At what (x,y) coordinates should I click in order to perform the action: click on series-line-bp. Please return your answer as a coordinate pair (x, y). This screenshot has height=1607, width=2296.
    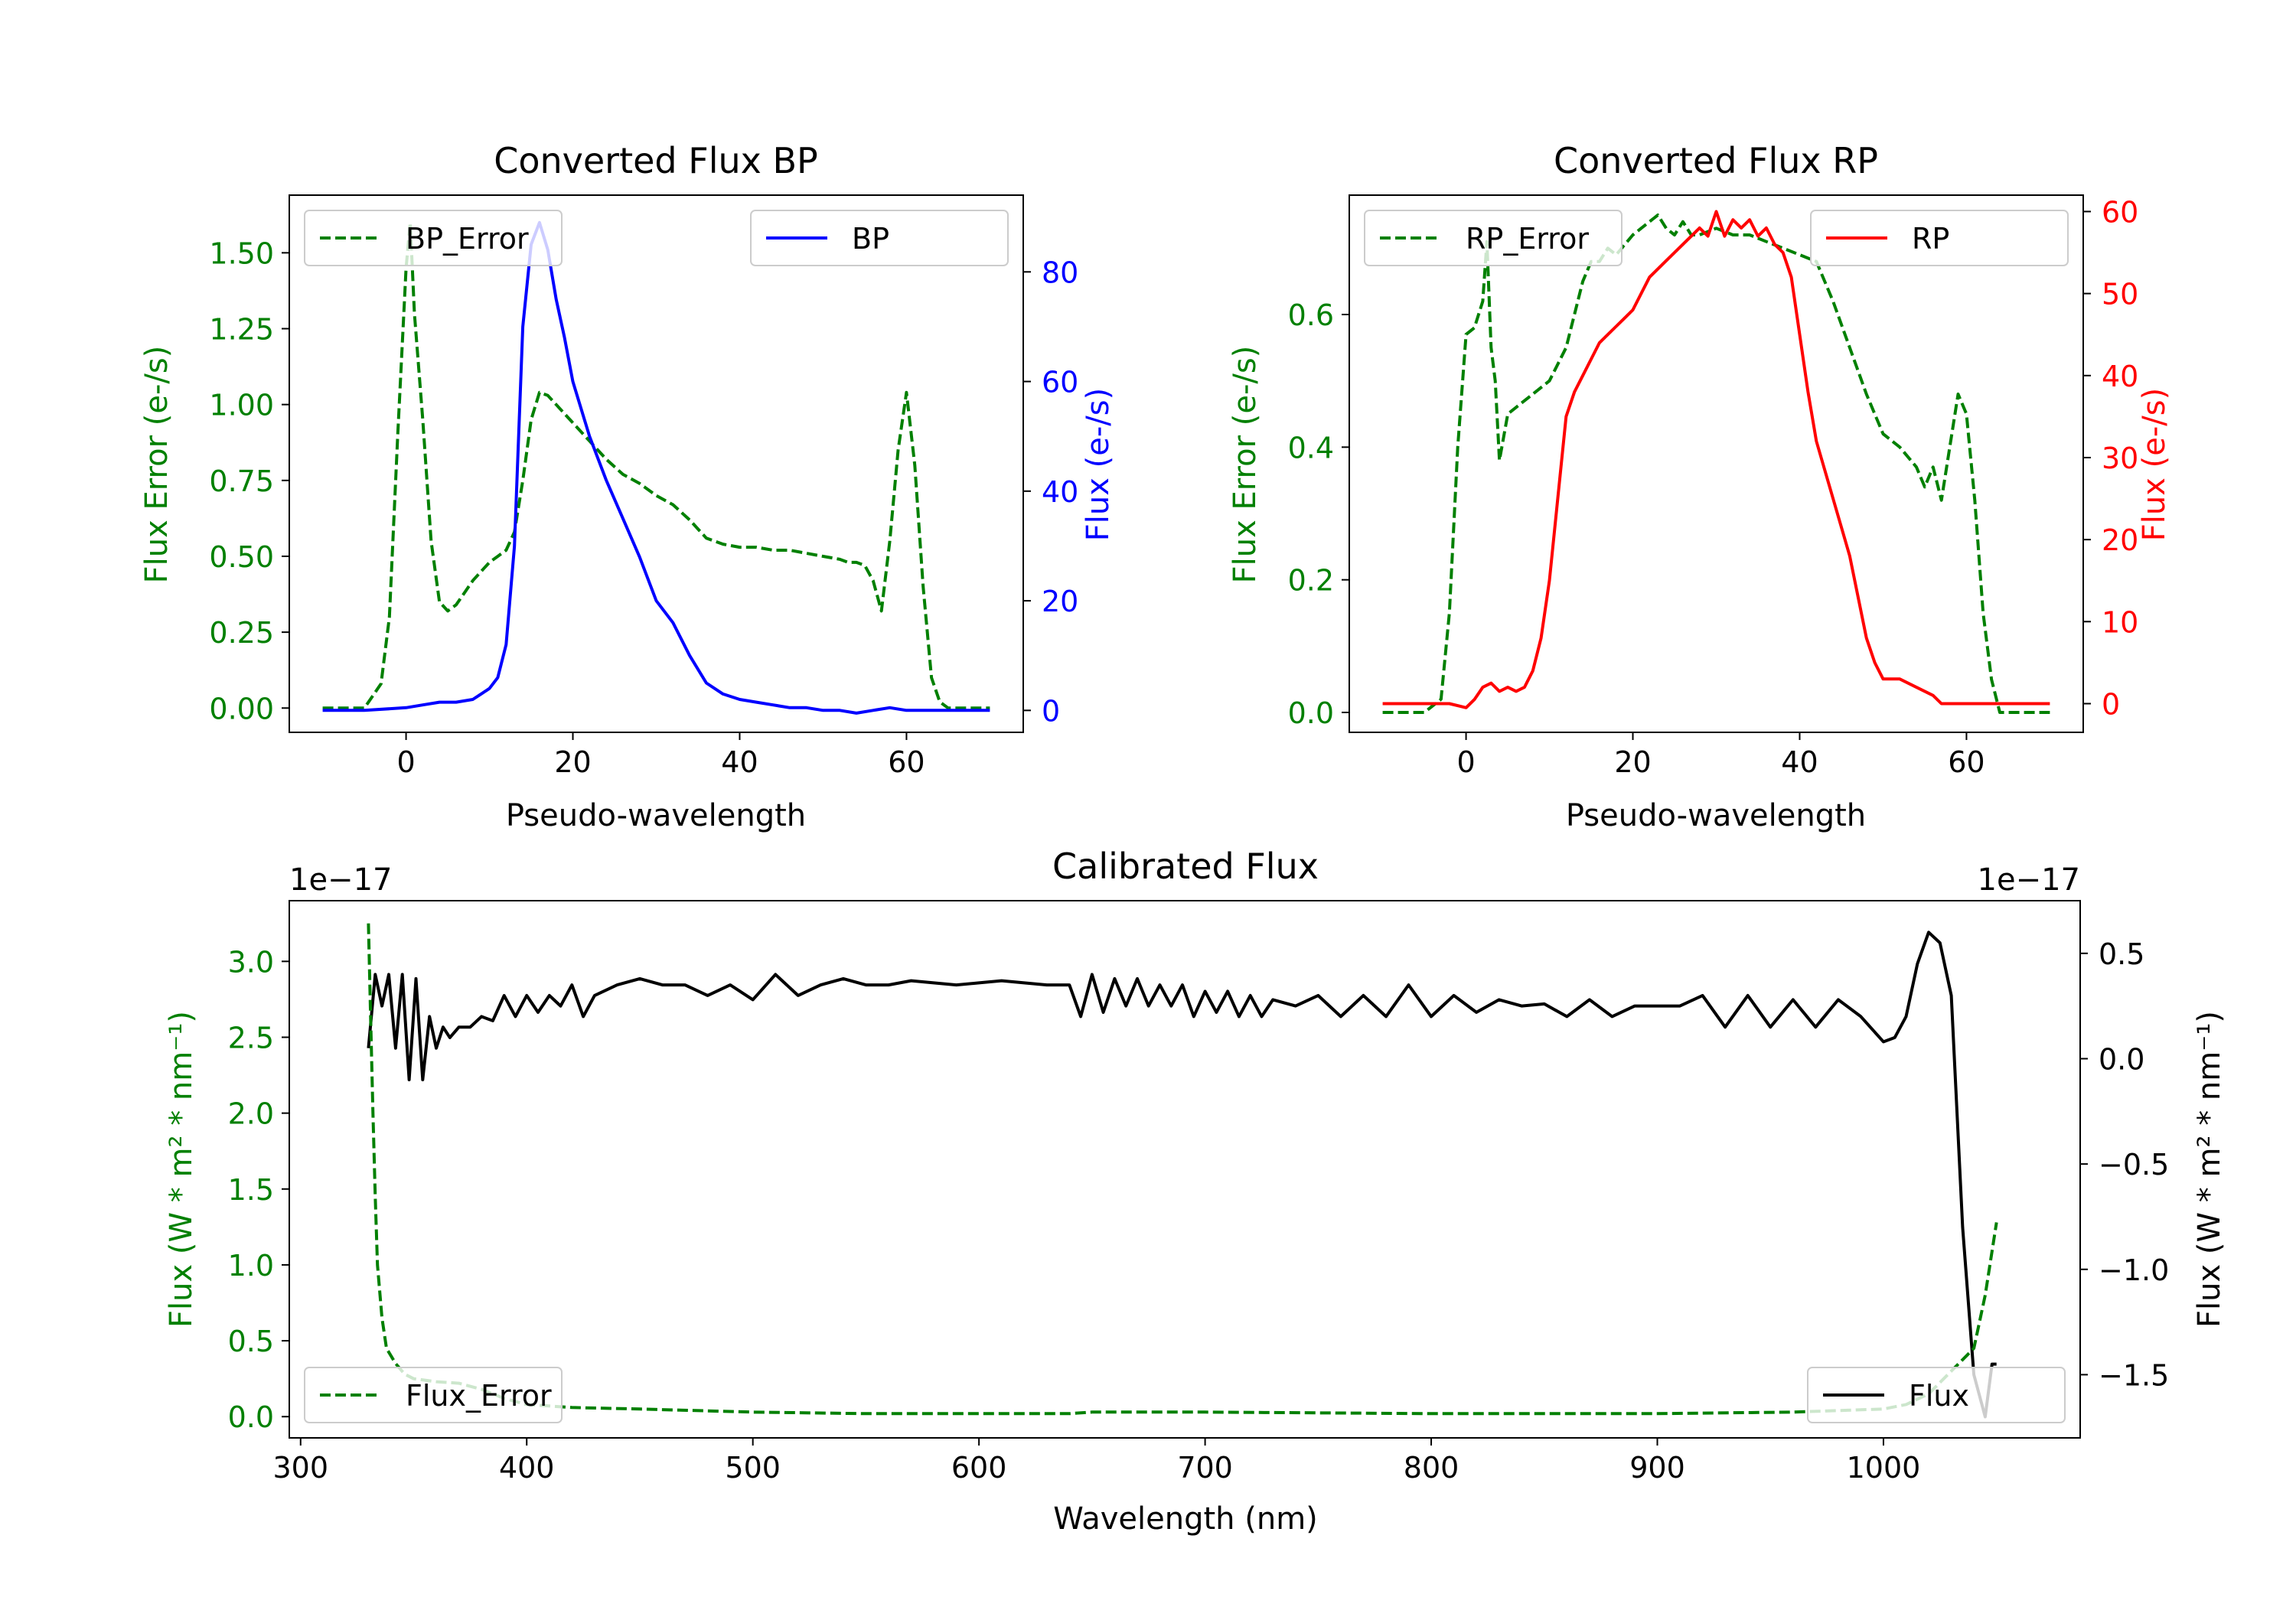
    Looking at the image, I should click on (656, 467).